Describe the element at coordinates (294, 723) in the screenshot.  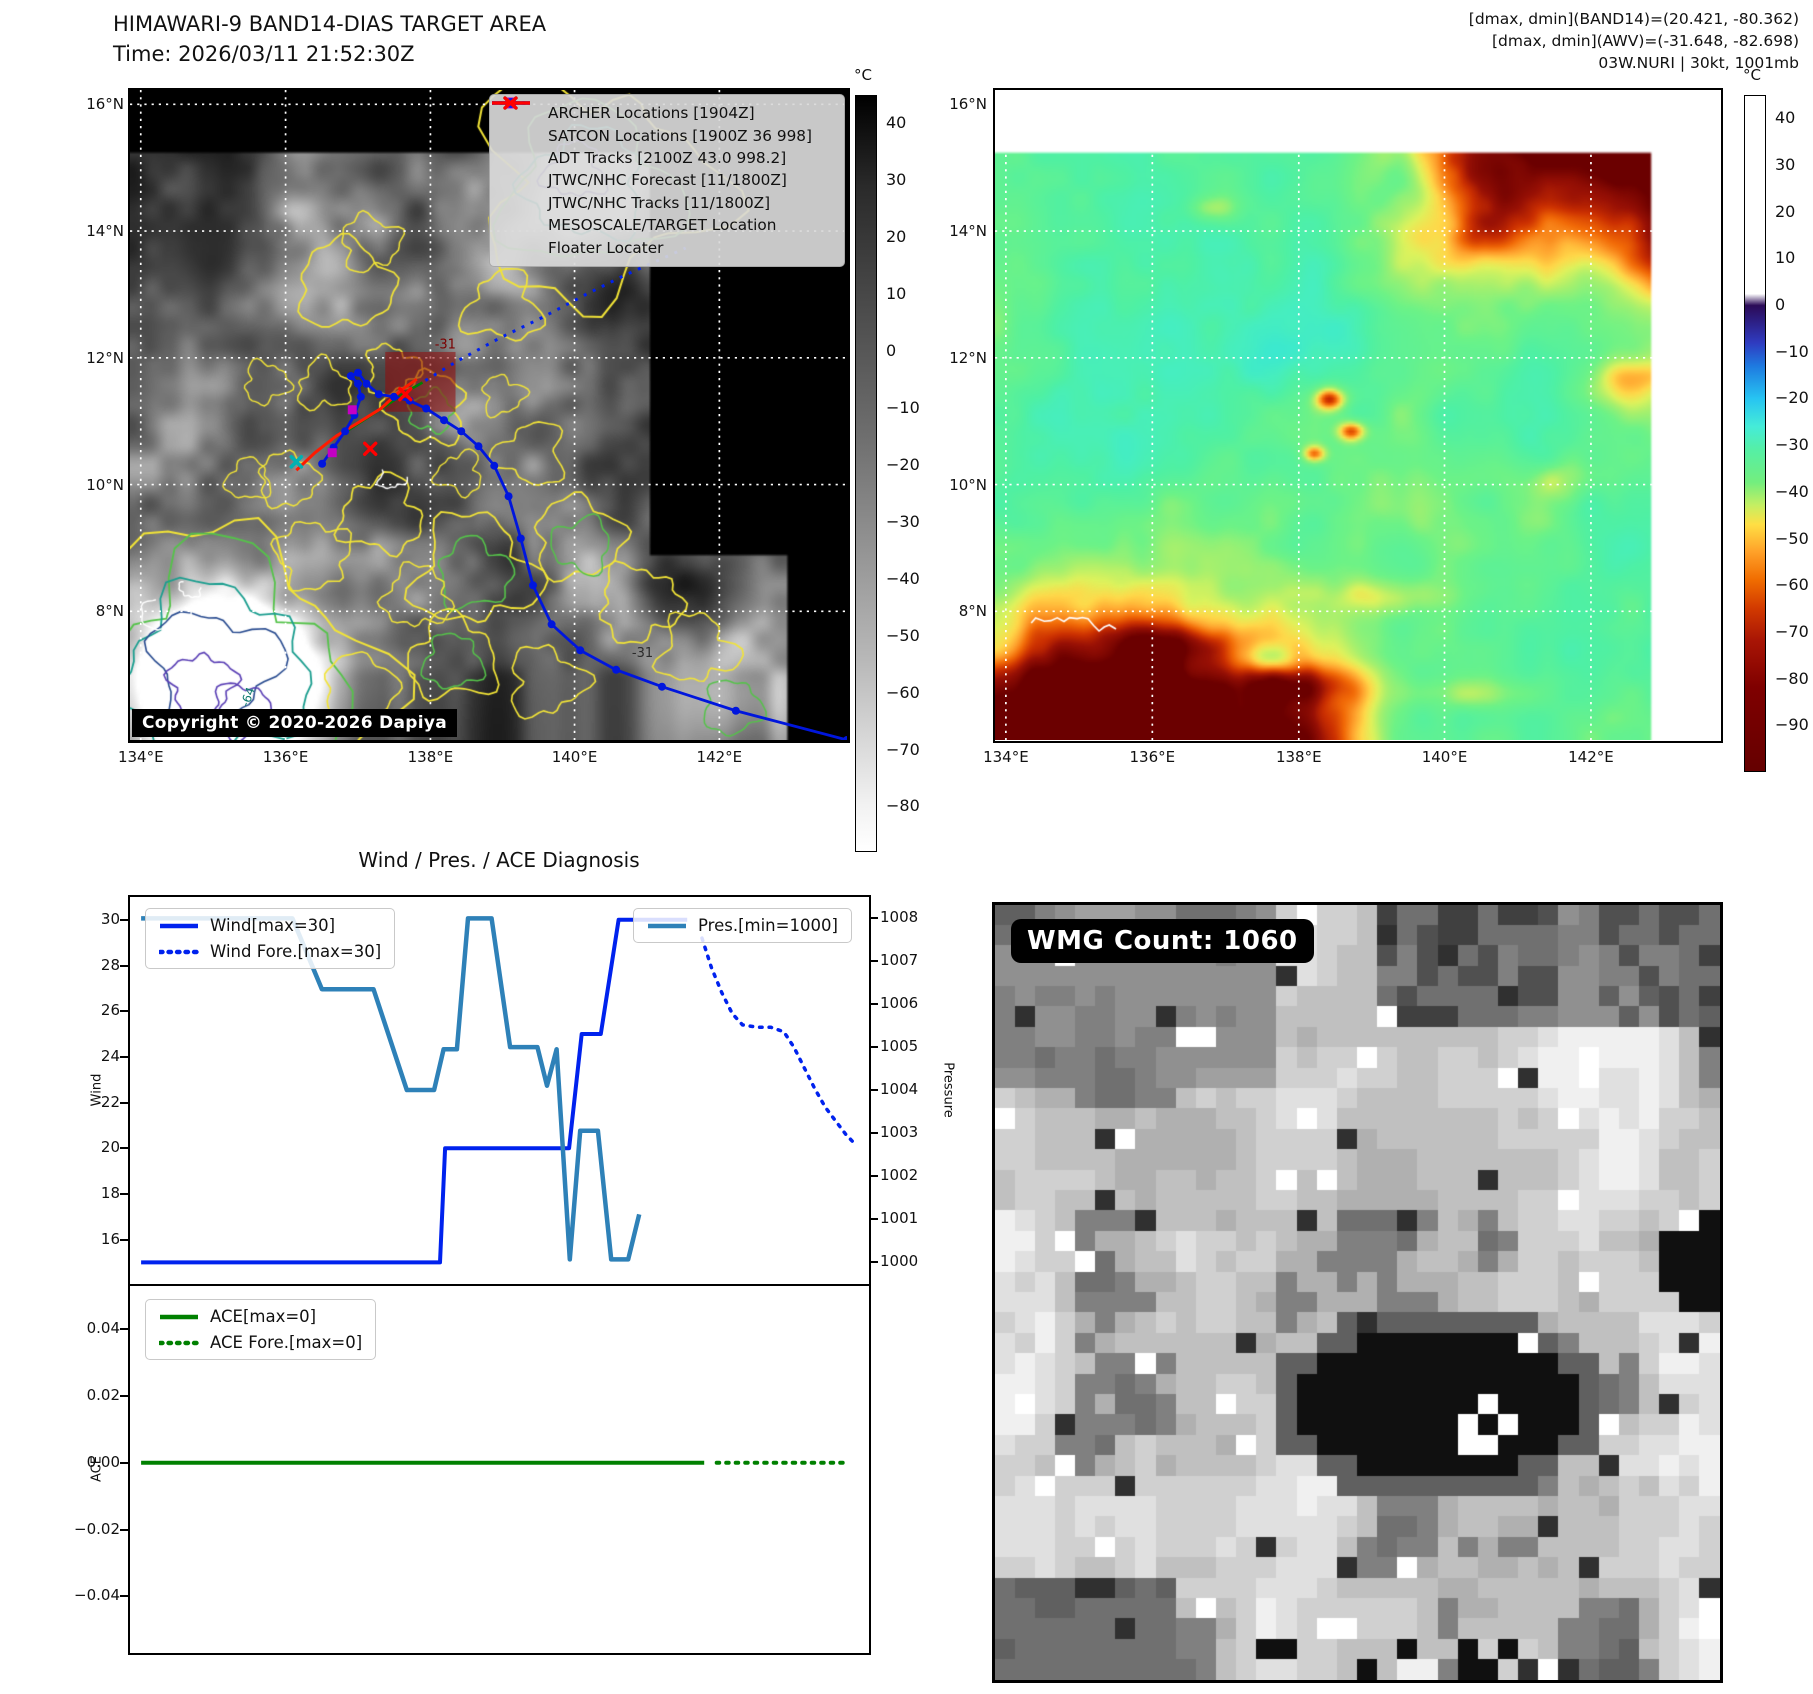
I see `copyright-badge: Copyright © 2020-2026 Dapiya` at that location.